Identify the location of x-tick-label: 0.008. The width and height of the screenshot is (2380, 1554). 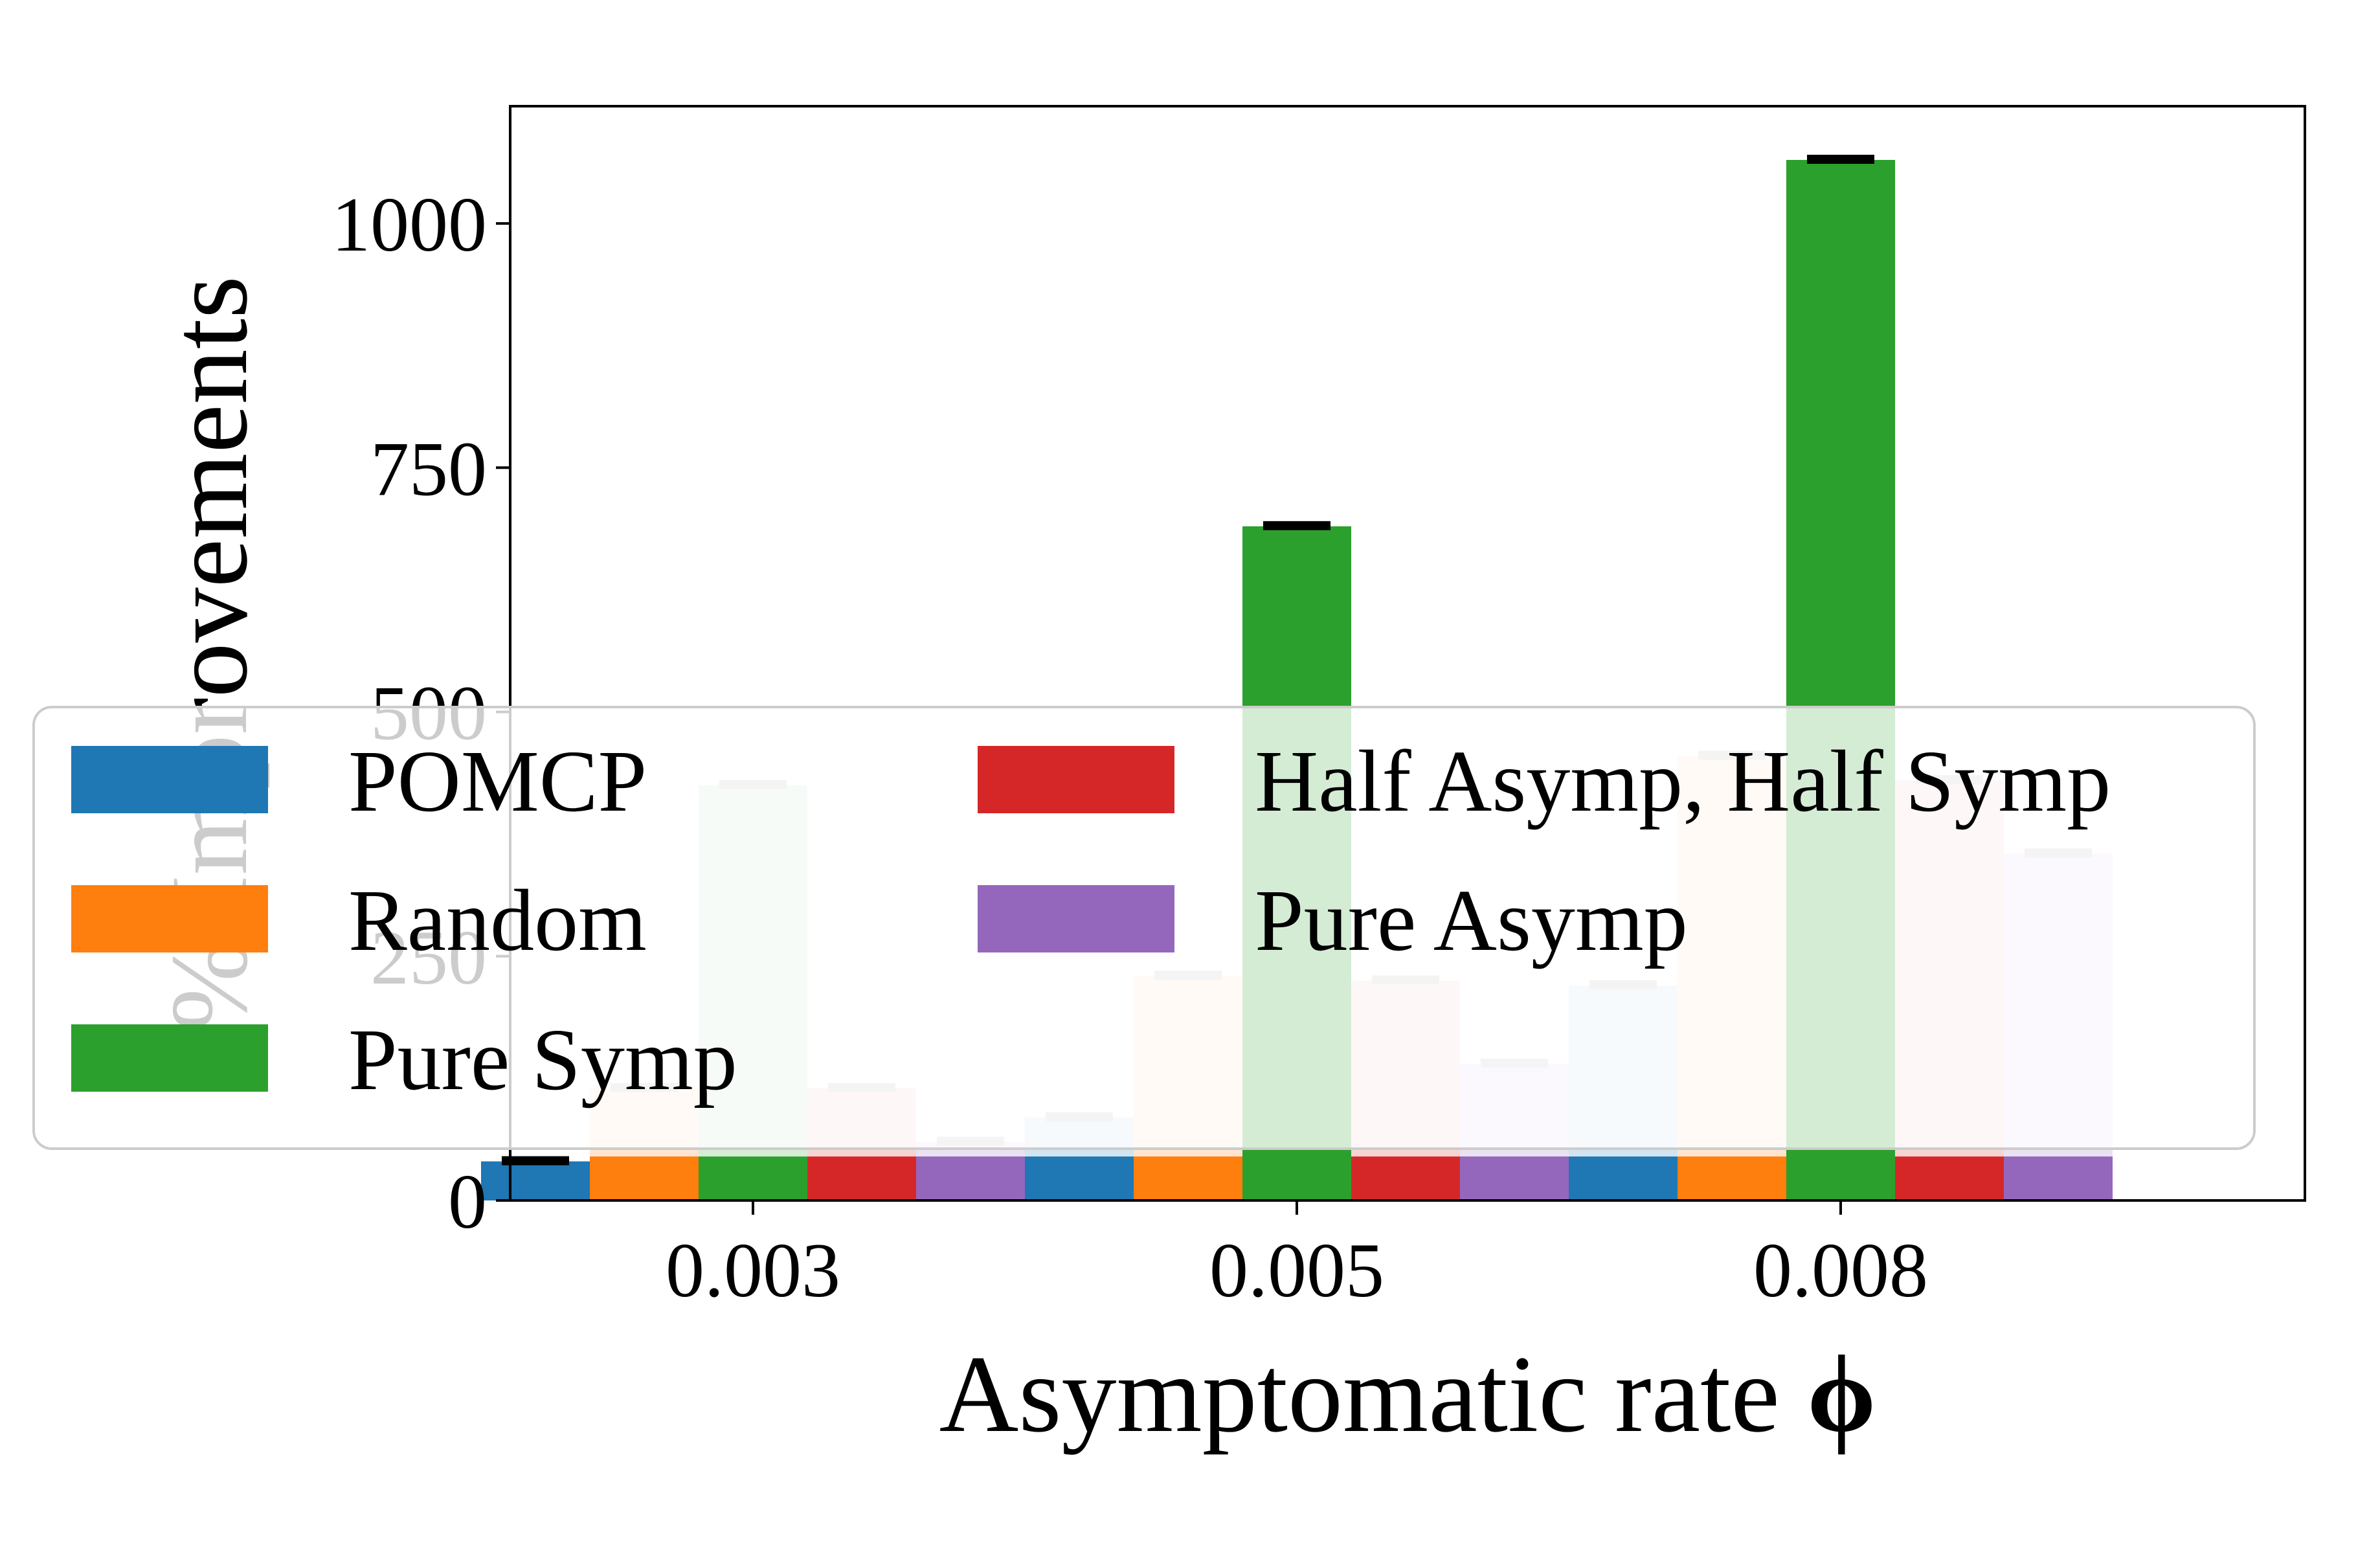
(1840, 1270).